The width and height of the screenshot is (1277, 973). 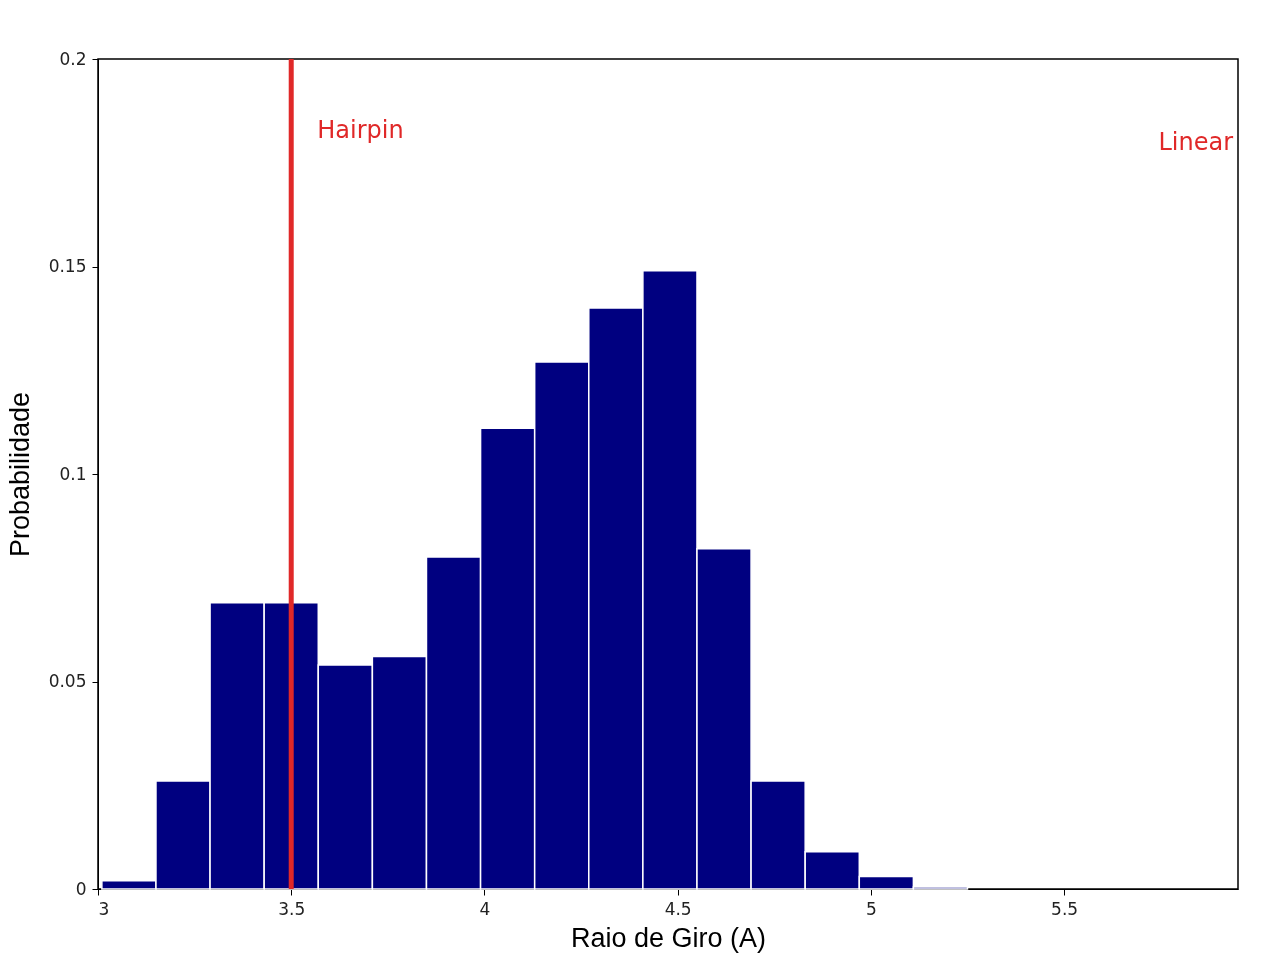 I want to click on y-tick-label: 0, so click(x=81, y=888).